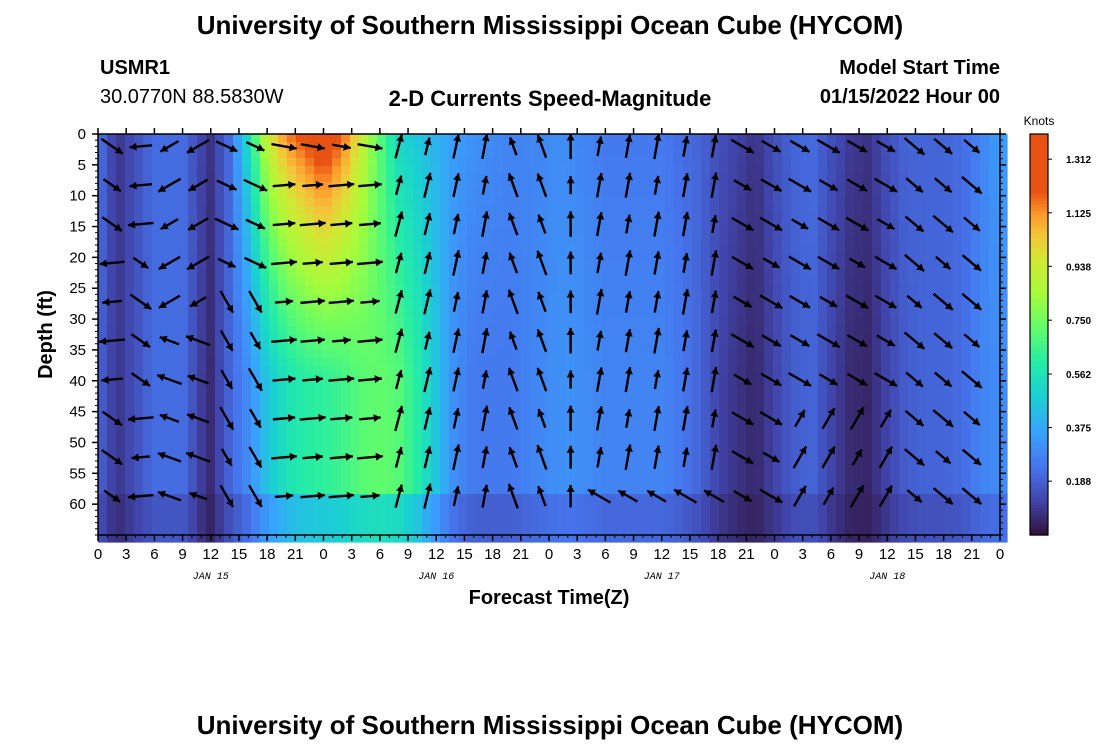 Image resolution: width=1100 pixels, height=750 pixels. Describe the element at coordinates (633, 554) in the screenshot. I see `x-tick-label: 9` at that location.